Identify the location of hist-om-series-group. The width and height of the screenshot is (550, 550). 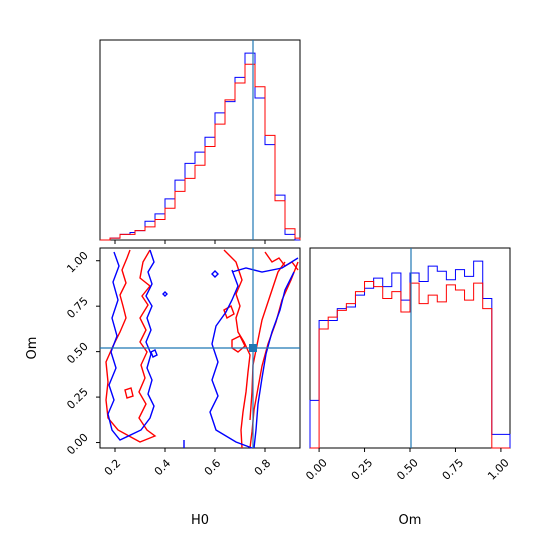
(410, 354).